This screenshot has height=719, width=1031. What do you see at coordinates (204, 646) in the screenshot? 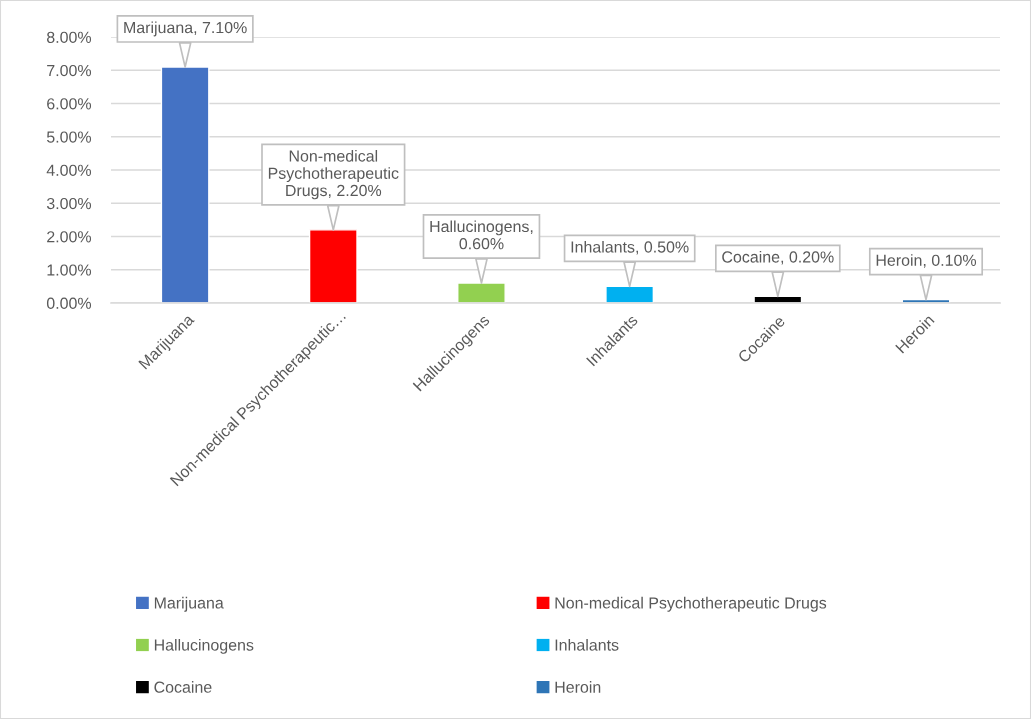
I see `legend-label: Hallucinogens` at bounding box center [204, 646].